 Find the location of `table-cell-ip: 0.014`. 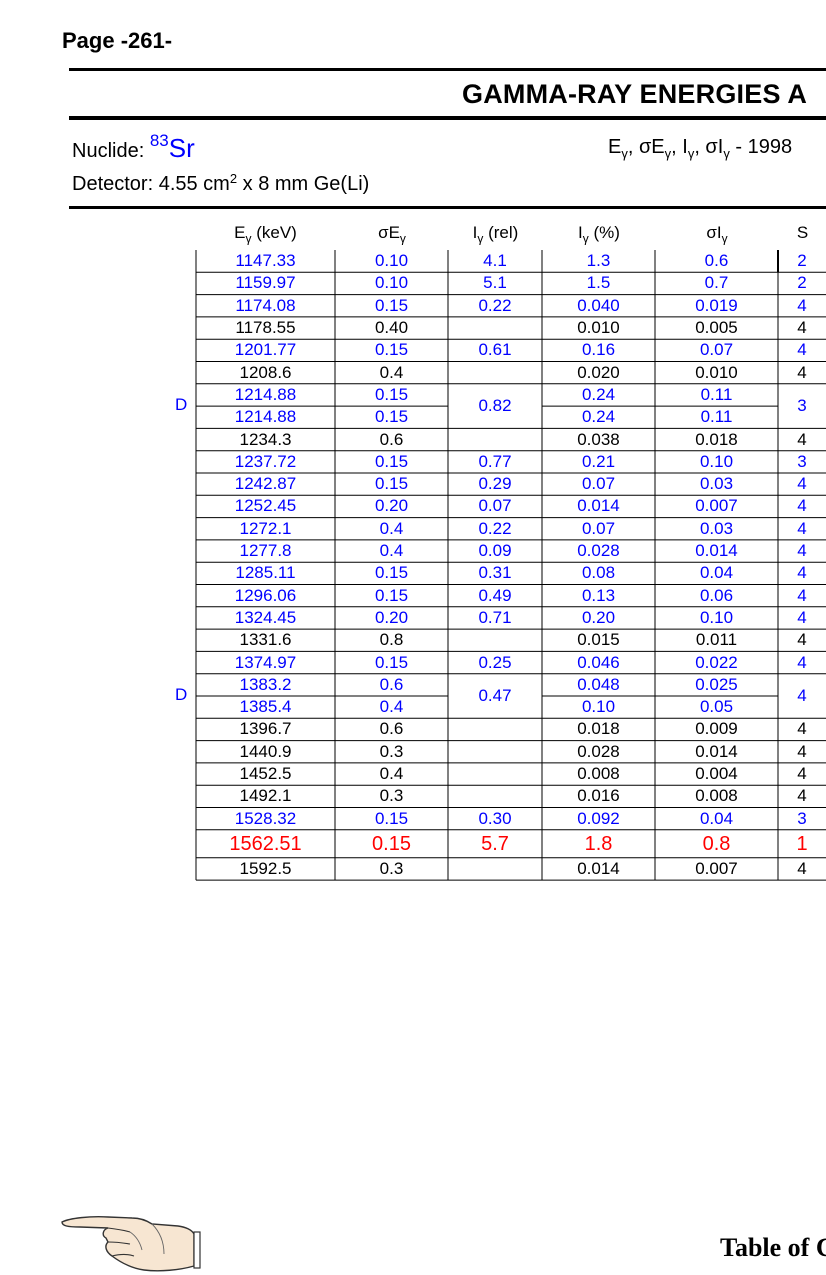

table-cell-ip: 0.014 is located at coordinates (598, 506).